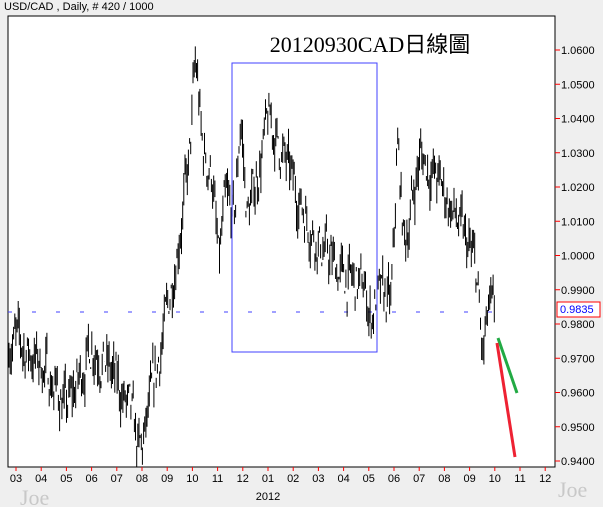 The height and width of the screenshot is (507, 603). I want to click on y-tick-label: 0.9600, so click(578, 394).